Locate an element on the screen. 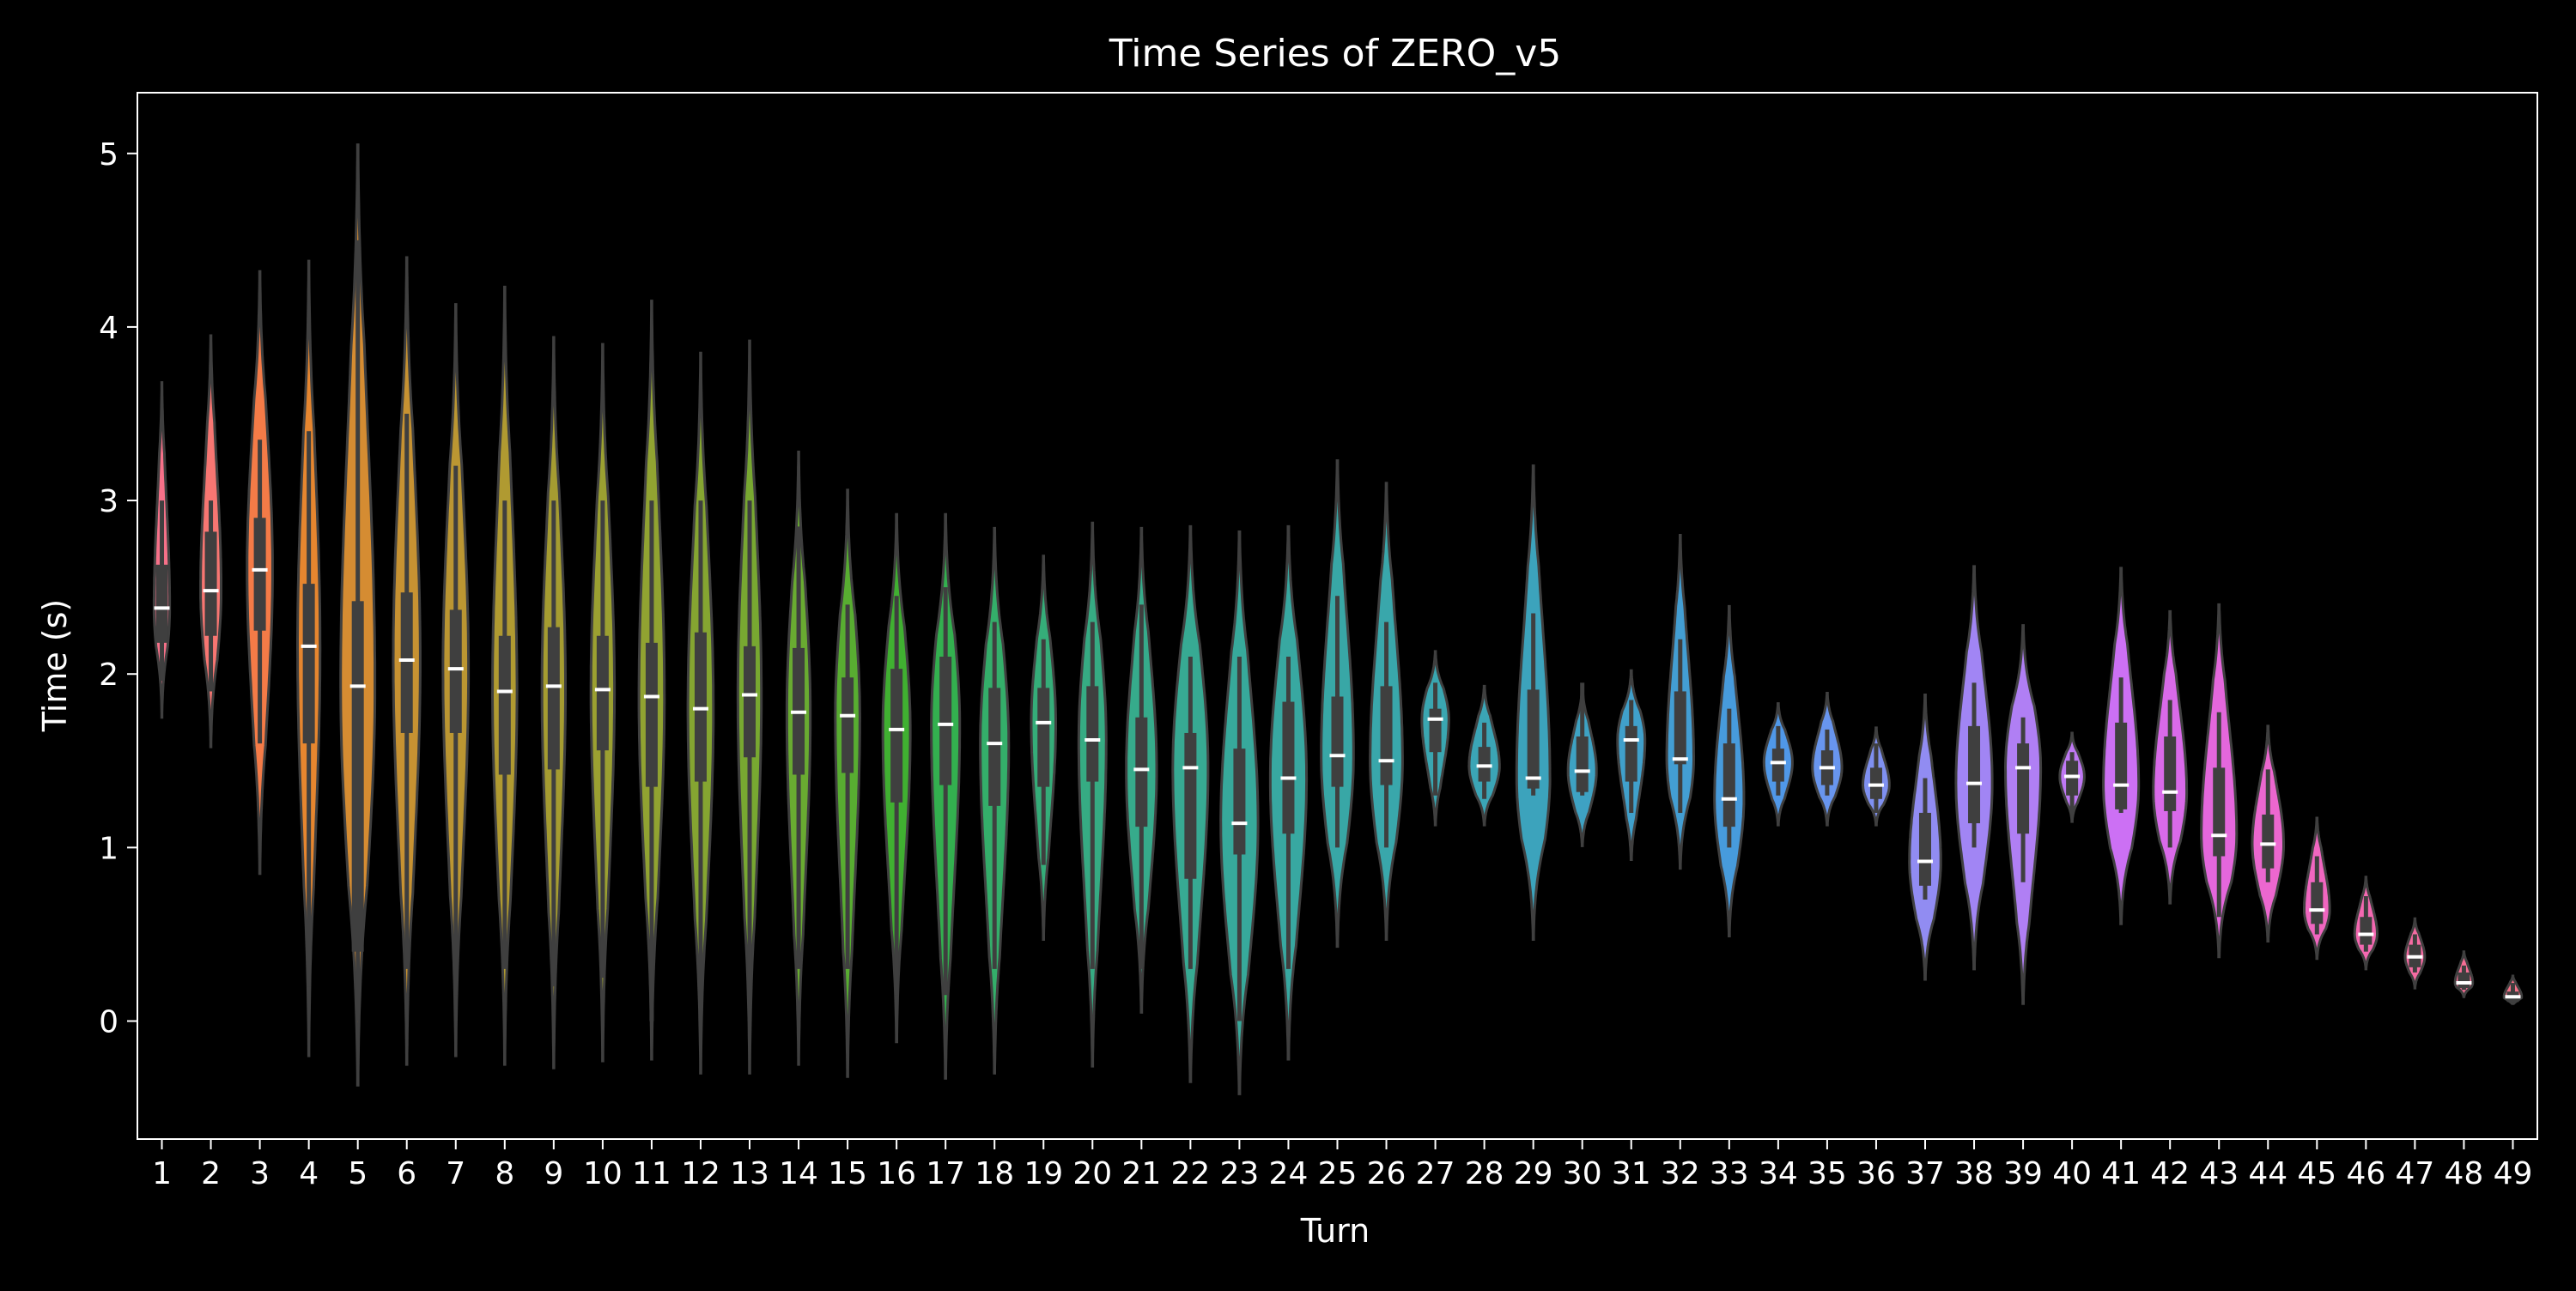 The height and width of the screenshot is (1291, 2576). x-tick-label: 30 is located at coordinates (1583, 1173).